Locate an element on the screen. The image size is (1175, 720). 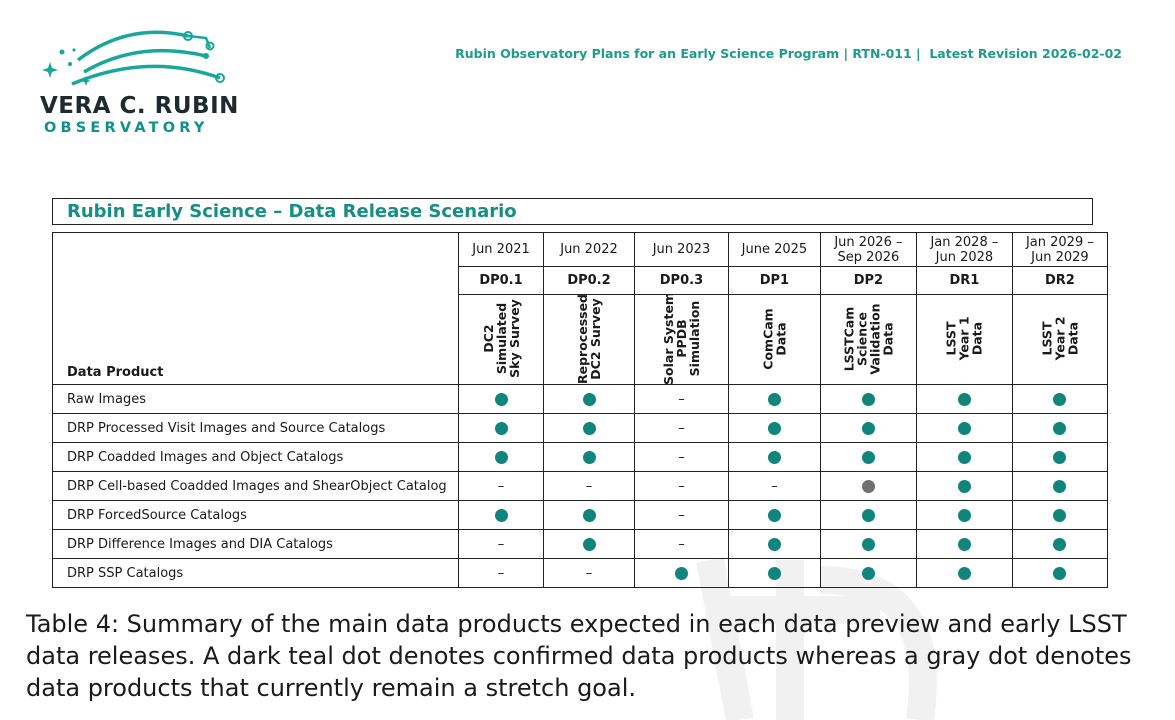
column-date: Jan 2029 – Jun 2029 is located at coordinates (1059, 249).